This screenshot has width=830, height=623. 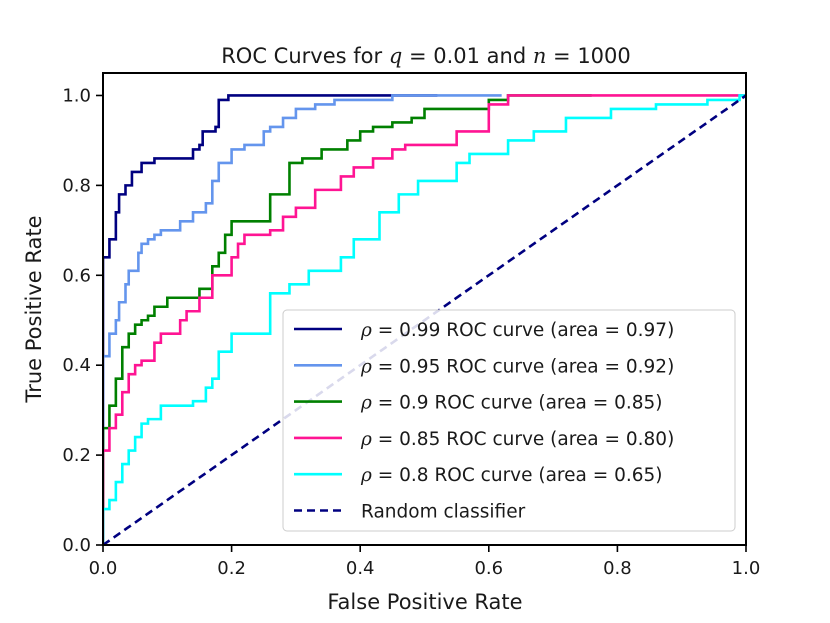 I want to click on chart-title: ROC Curves for q = 0.01 and n = 1000, so click(x=426, y=56).